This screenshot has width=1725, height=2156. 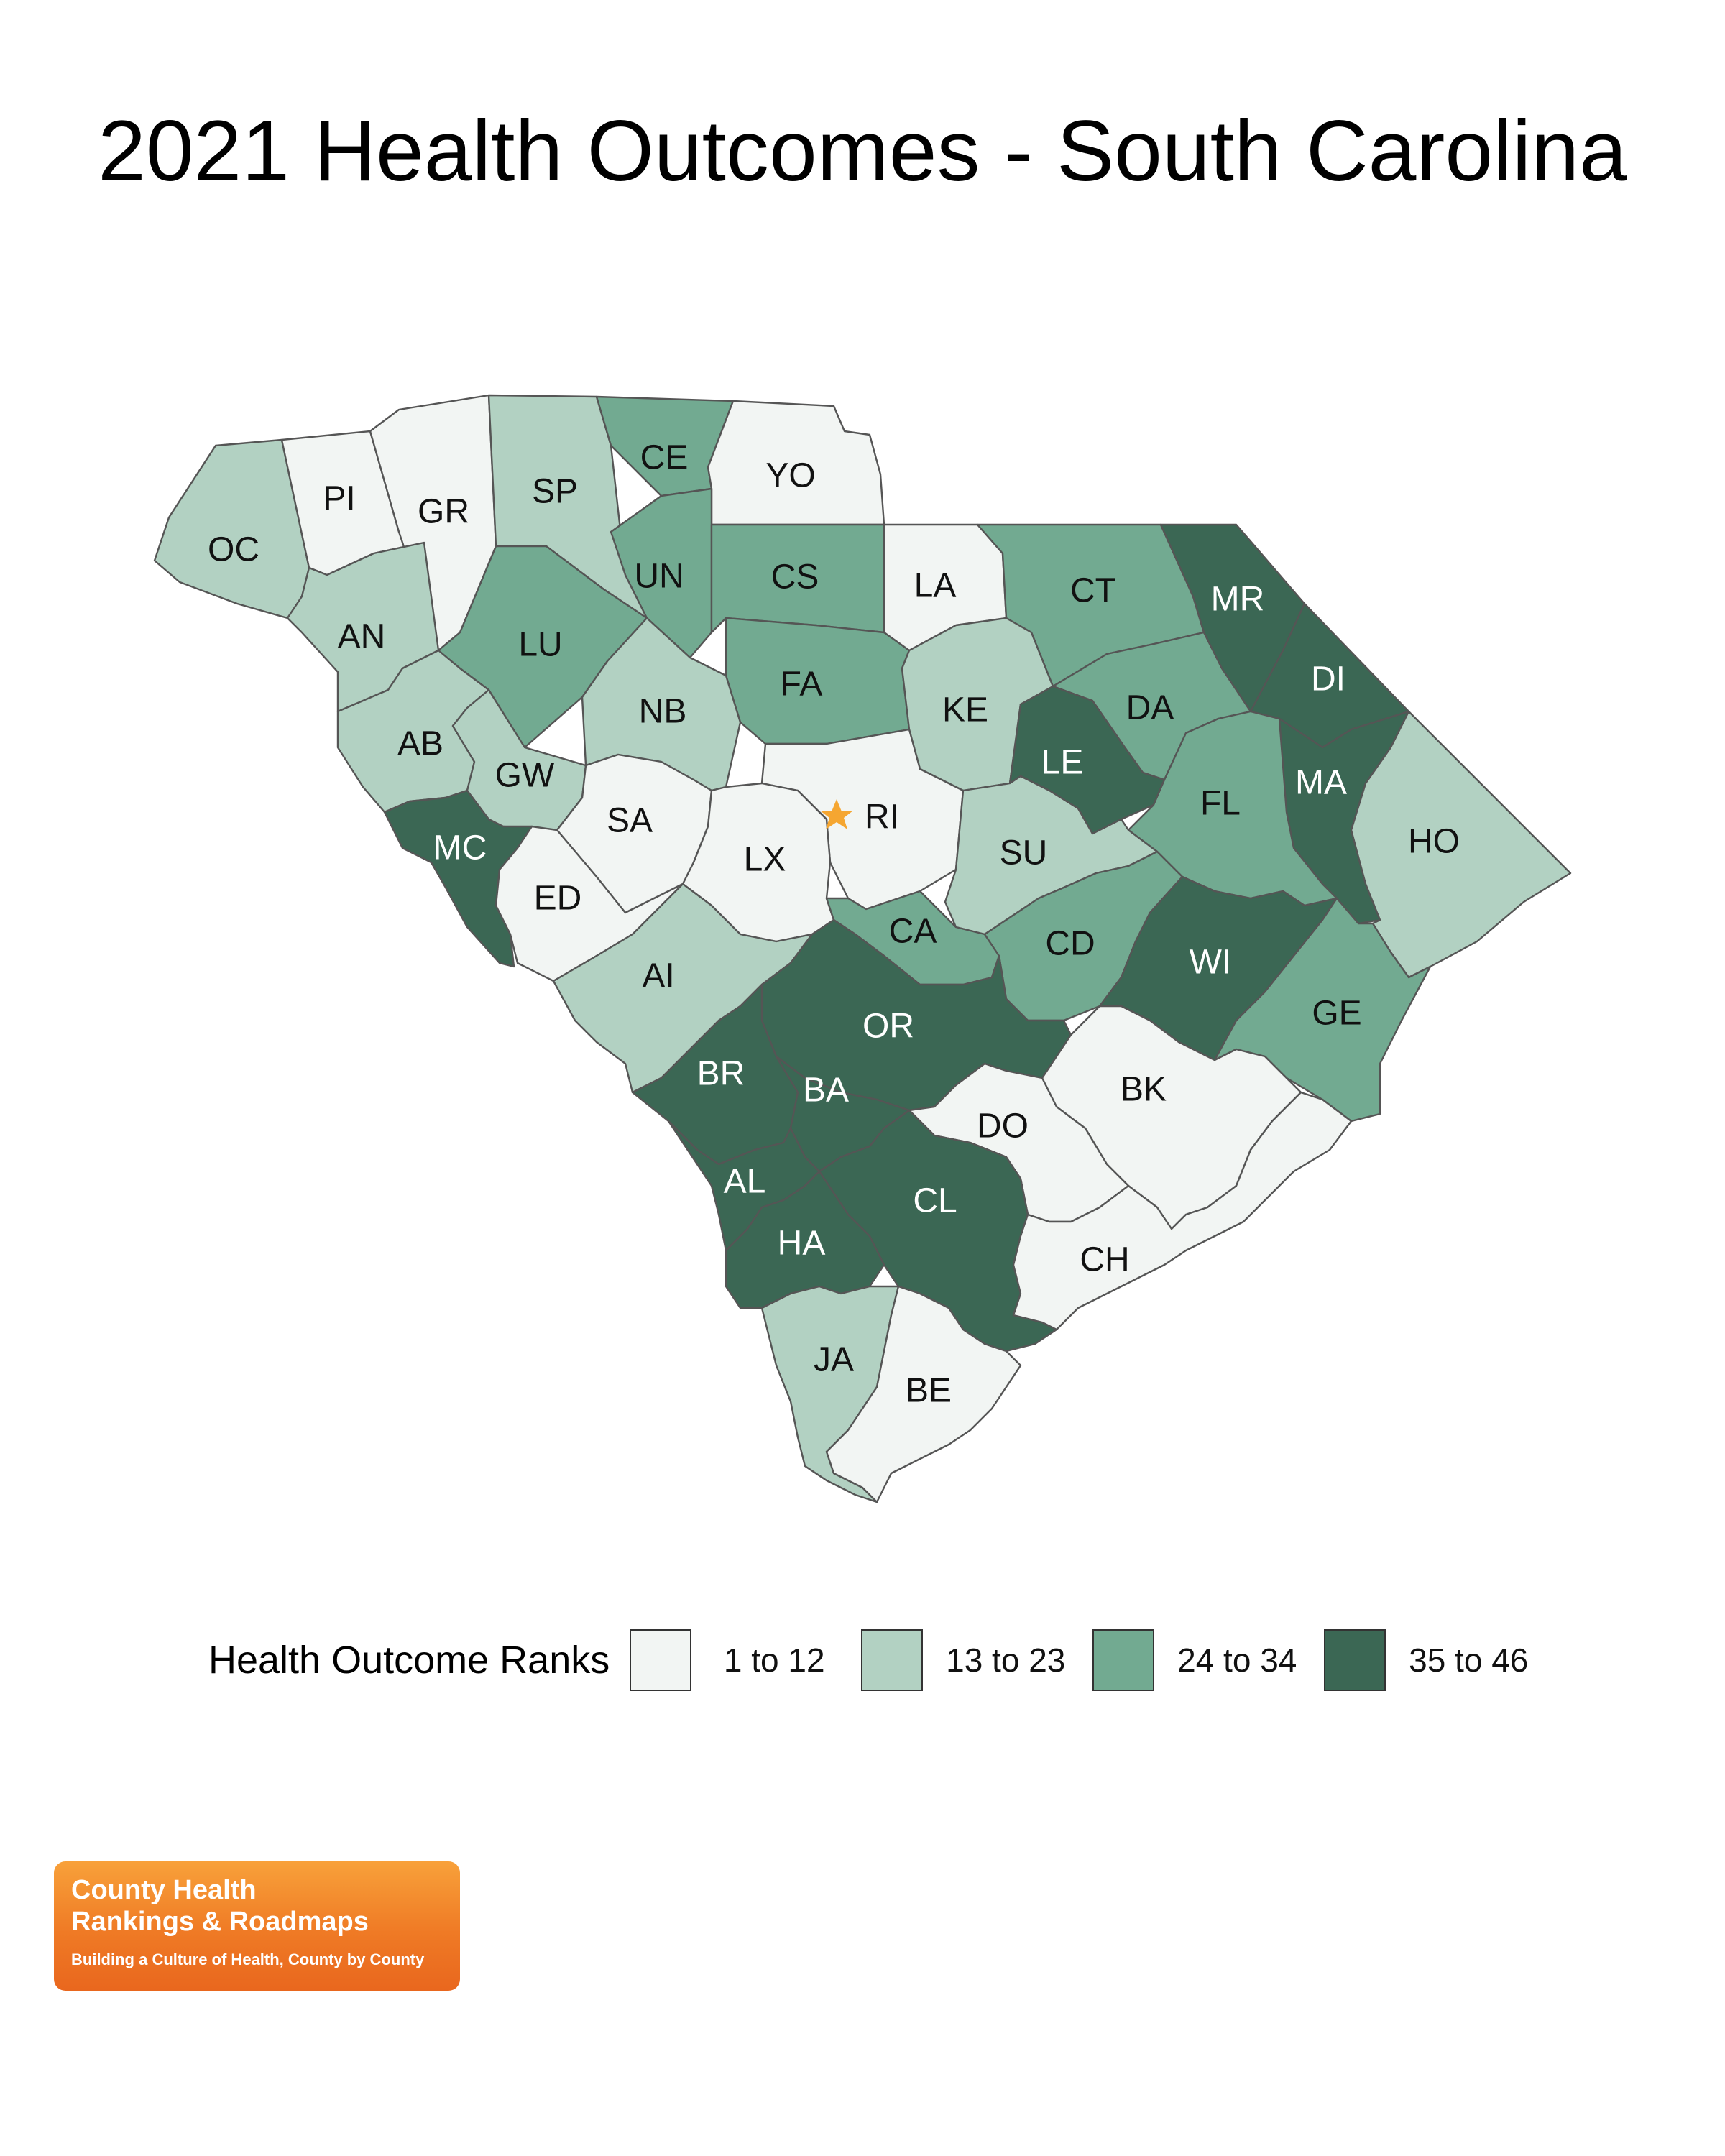 I want to click on state-capital-star-icon, so click(x=836, y=814).